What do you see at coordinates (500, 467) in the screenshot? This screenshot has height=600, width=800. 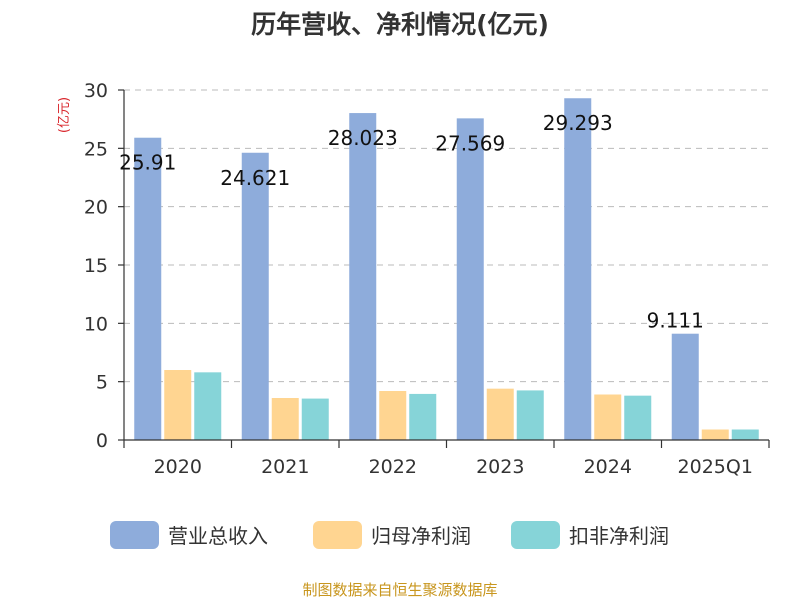 I see `x-tick-label: 2023` at bounding box center [500, 467].